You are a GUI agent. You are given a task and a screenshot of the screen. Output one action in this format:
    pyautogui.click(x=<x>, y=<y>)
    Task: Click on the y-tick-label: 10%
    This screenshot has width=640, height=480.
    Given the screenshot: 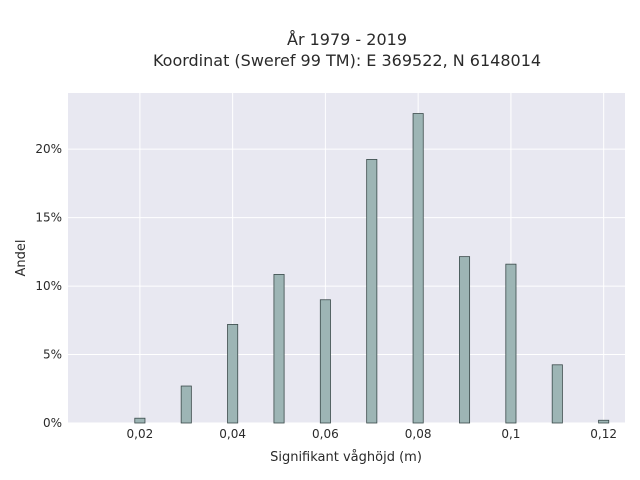 What is the action you would take?
    pyautogui.click(x=48, y=286)
    